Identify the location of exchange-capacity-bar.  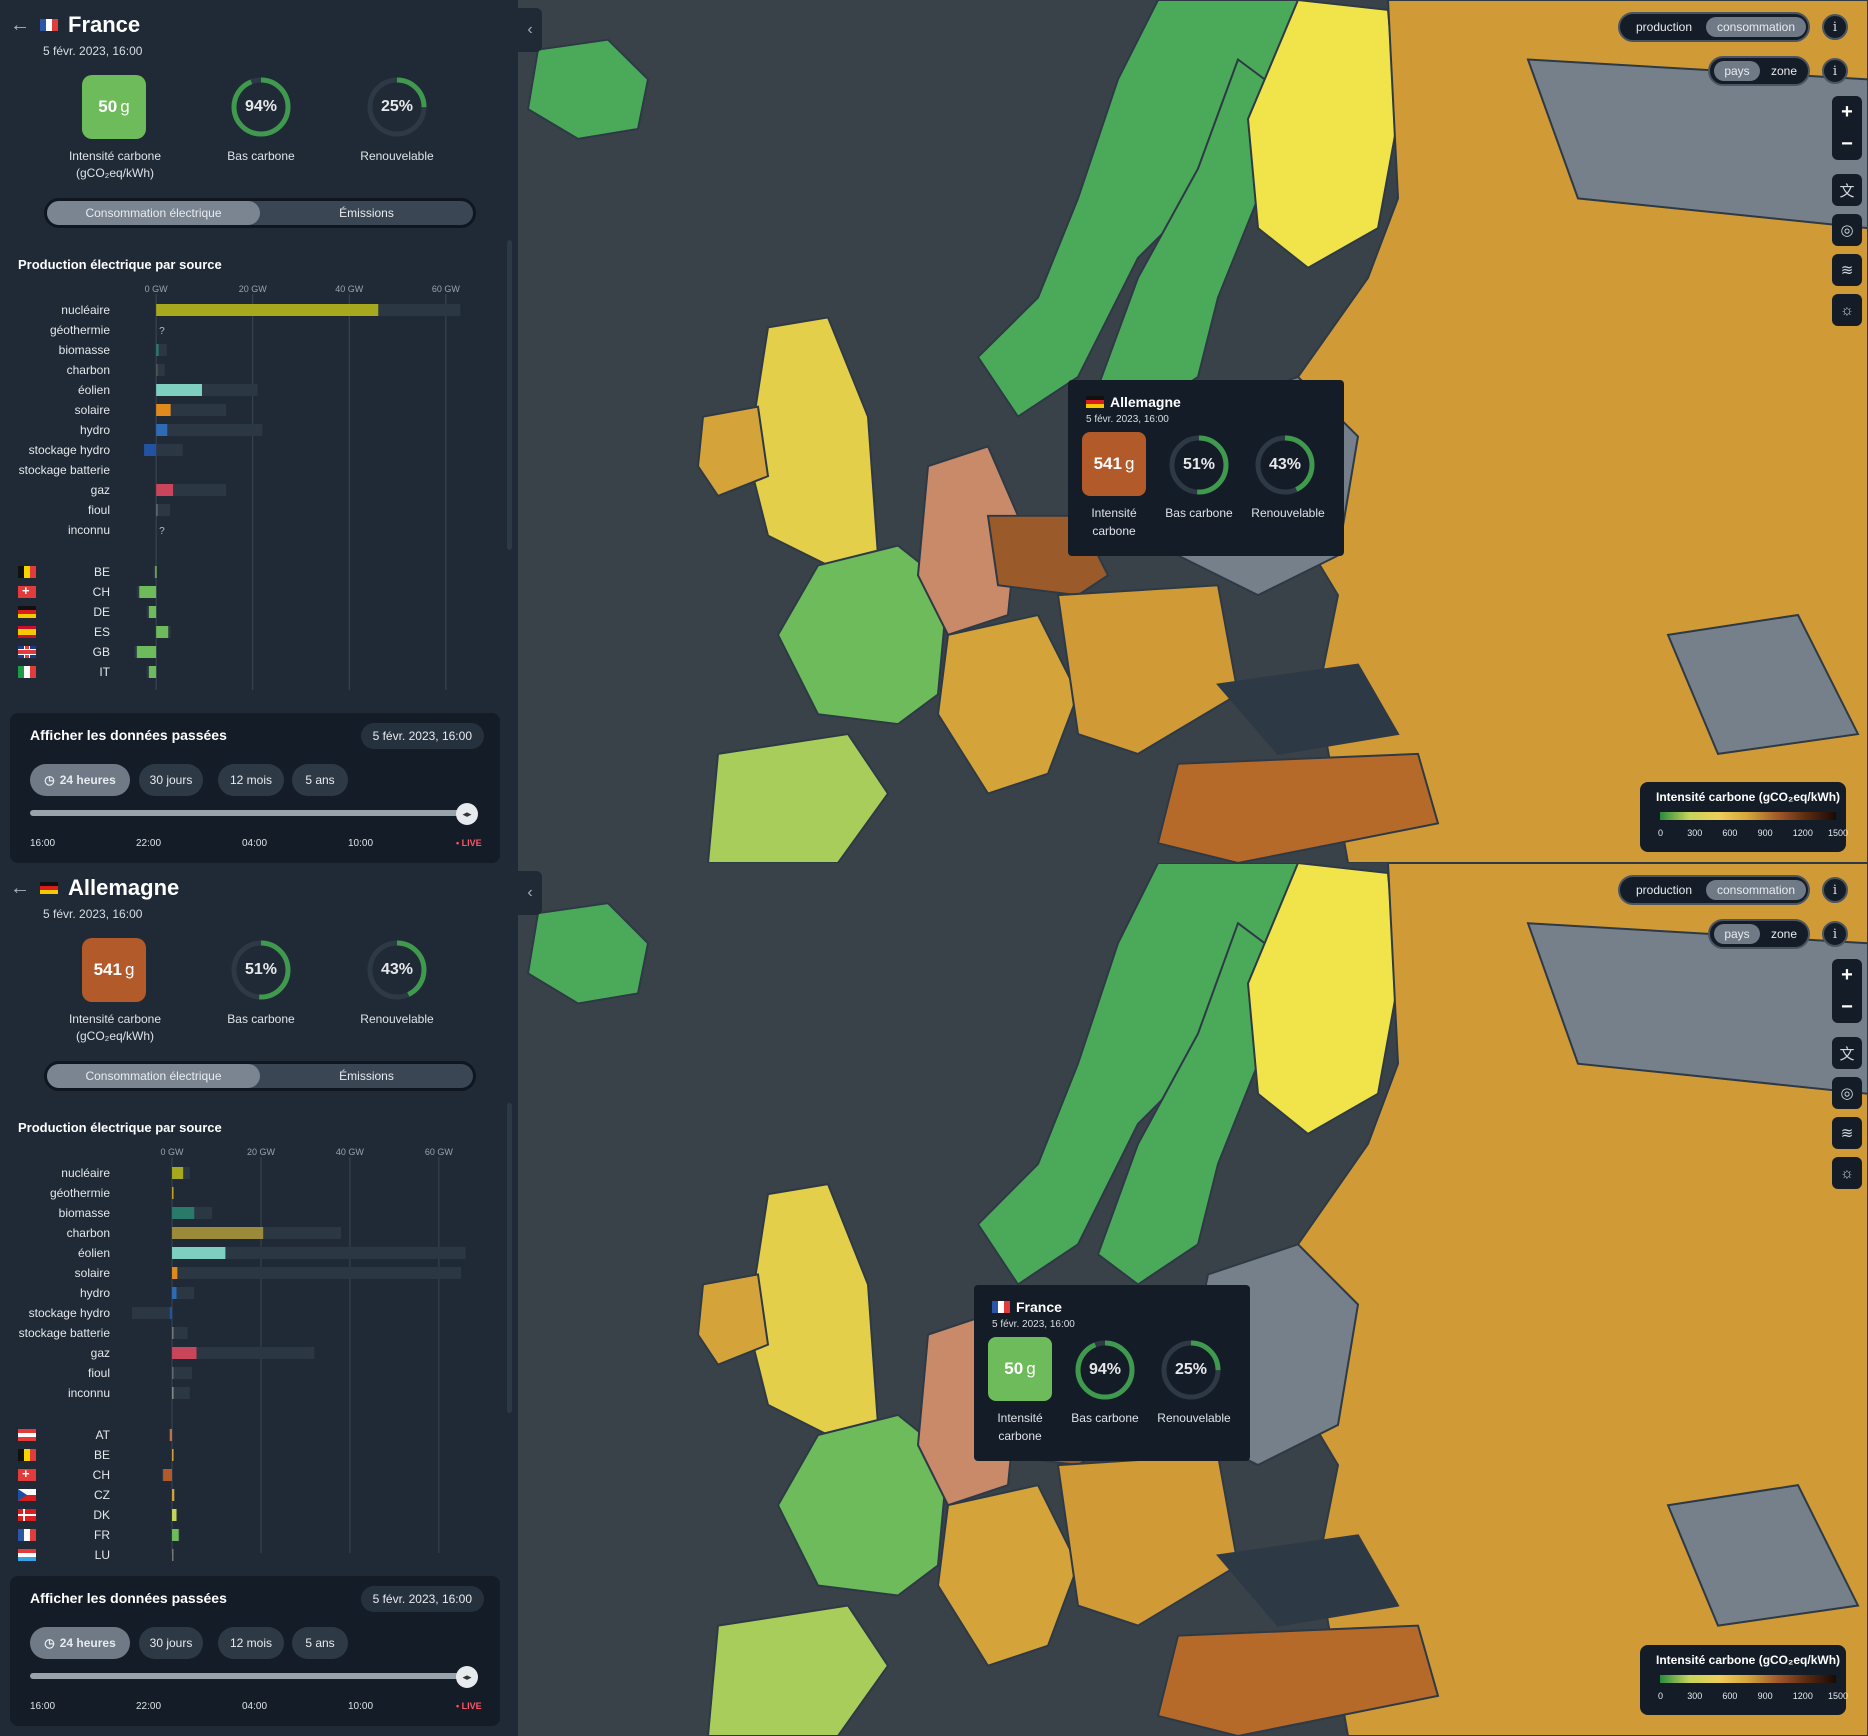
(155, 572).